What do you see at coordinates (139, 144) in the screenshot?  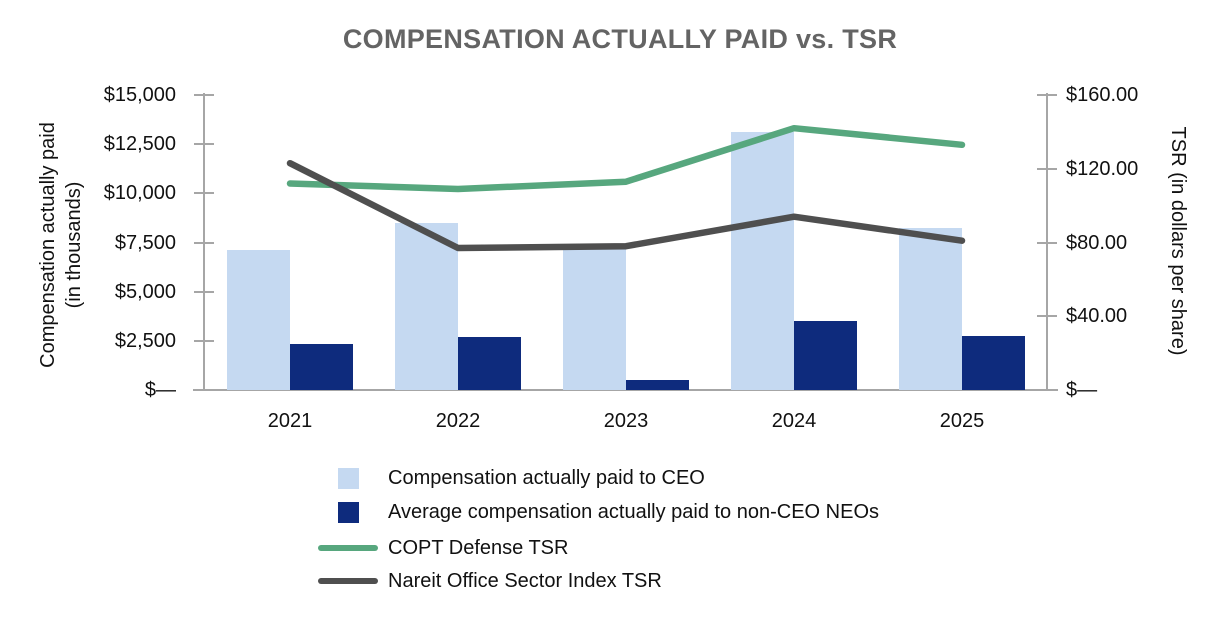 I see `y-axis-left-label: $12,500` at bounding box center [139, 144].